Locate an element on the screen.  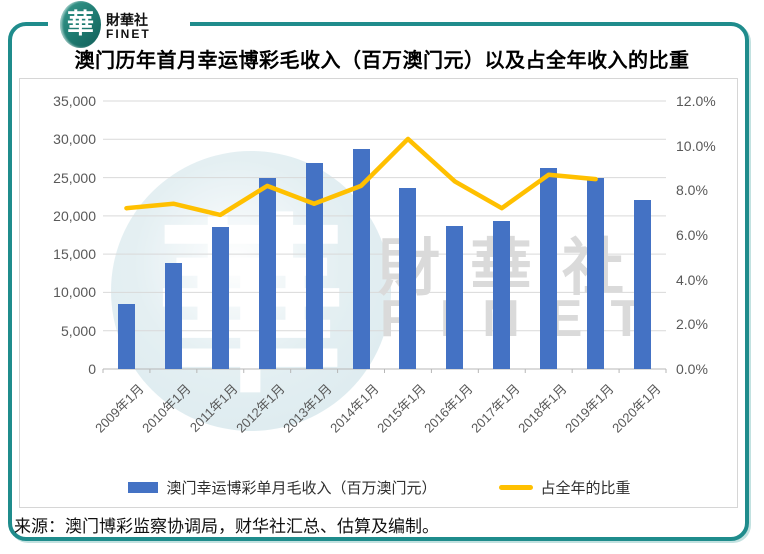
left-axis-tick: 10,000 is located at coordinates (74, 292).